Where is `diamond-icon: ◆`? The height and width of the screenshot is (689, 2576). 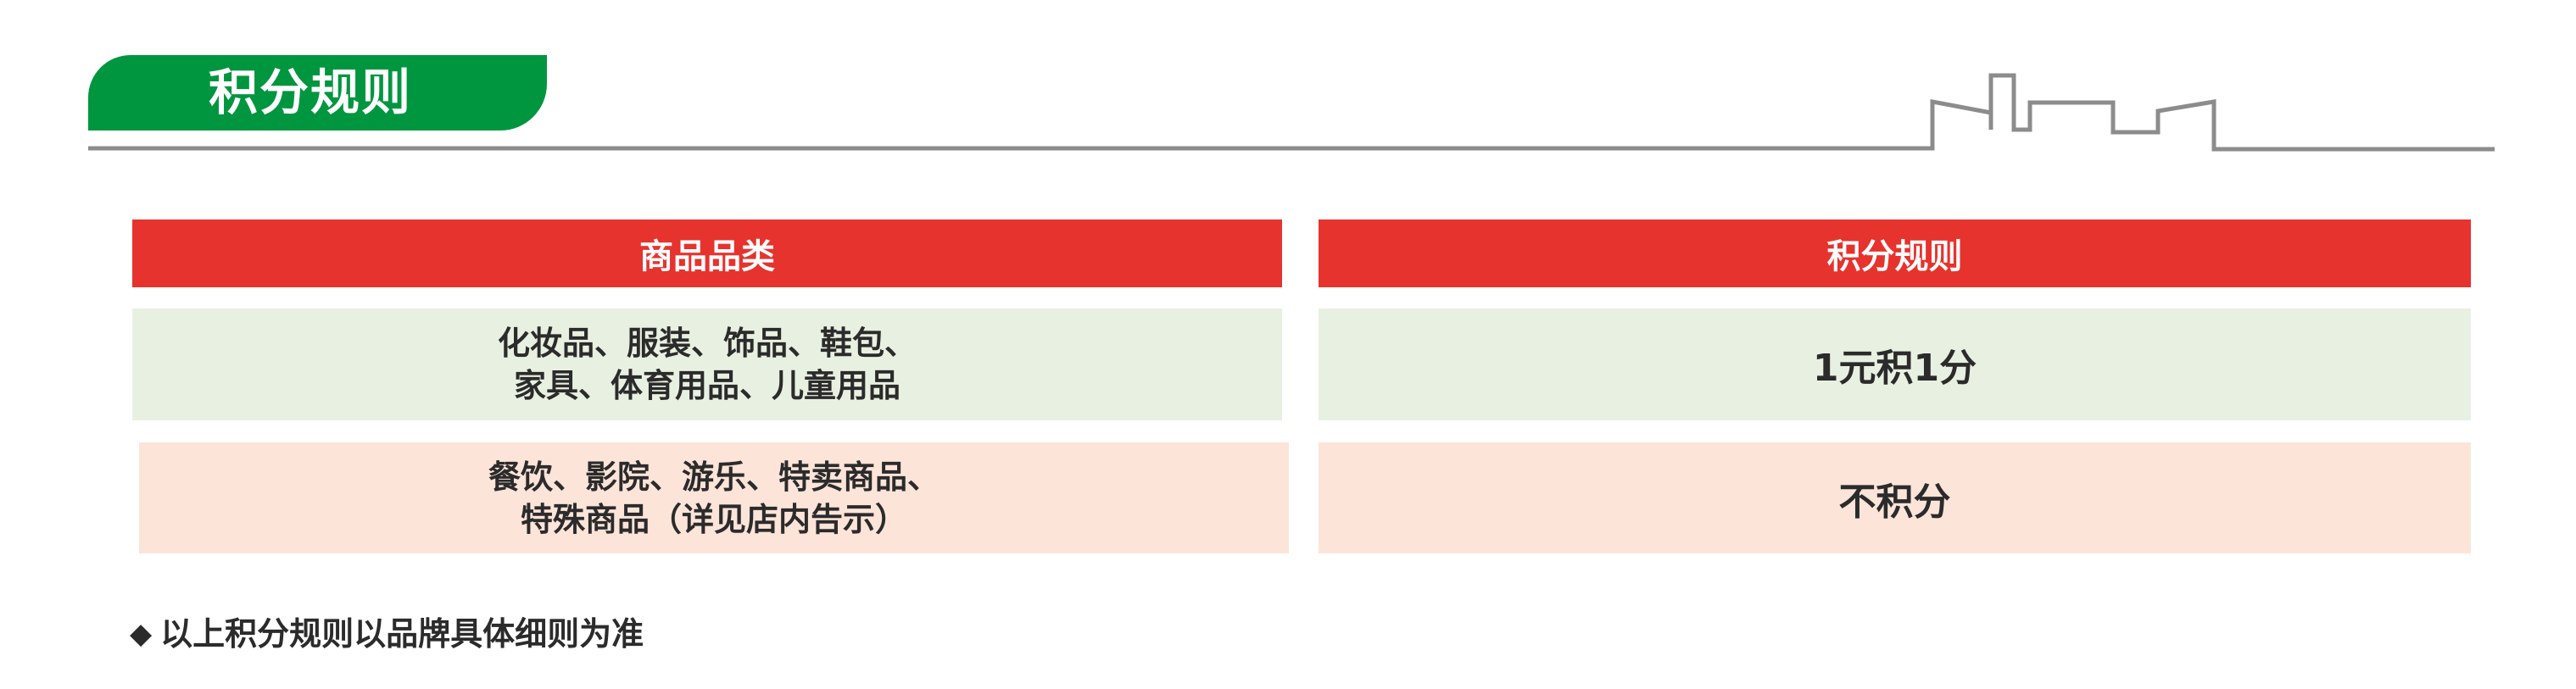
diamond-icon: ◆ is located at coordinates (141, 634).